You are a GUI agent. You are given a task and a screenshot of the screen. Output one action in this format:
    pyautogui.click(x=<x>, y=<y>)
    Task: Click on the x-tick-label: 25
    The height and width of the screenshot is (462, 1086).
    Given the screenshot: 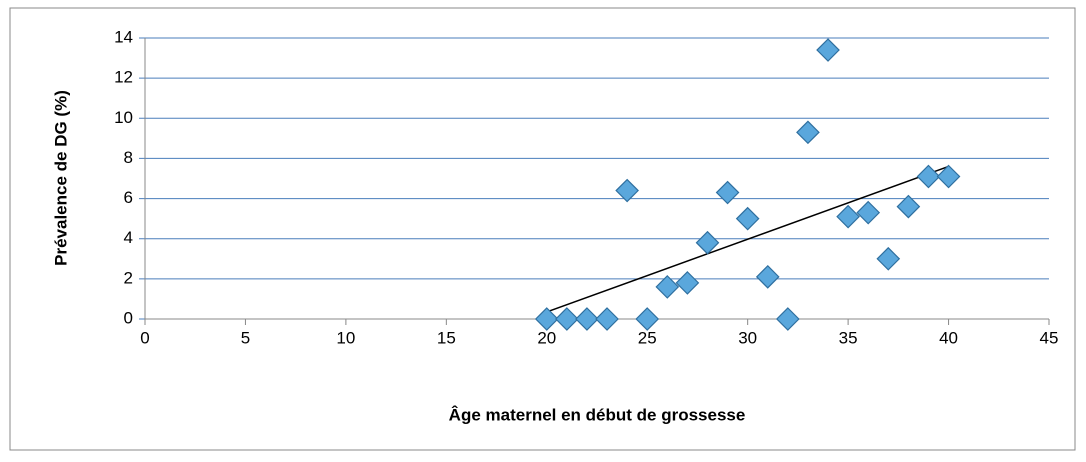 What is the action you would take?
    pyautogui.click(x=647, y=337)
    